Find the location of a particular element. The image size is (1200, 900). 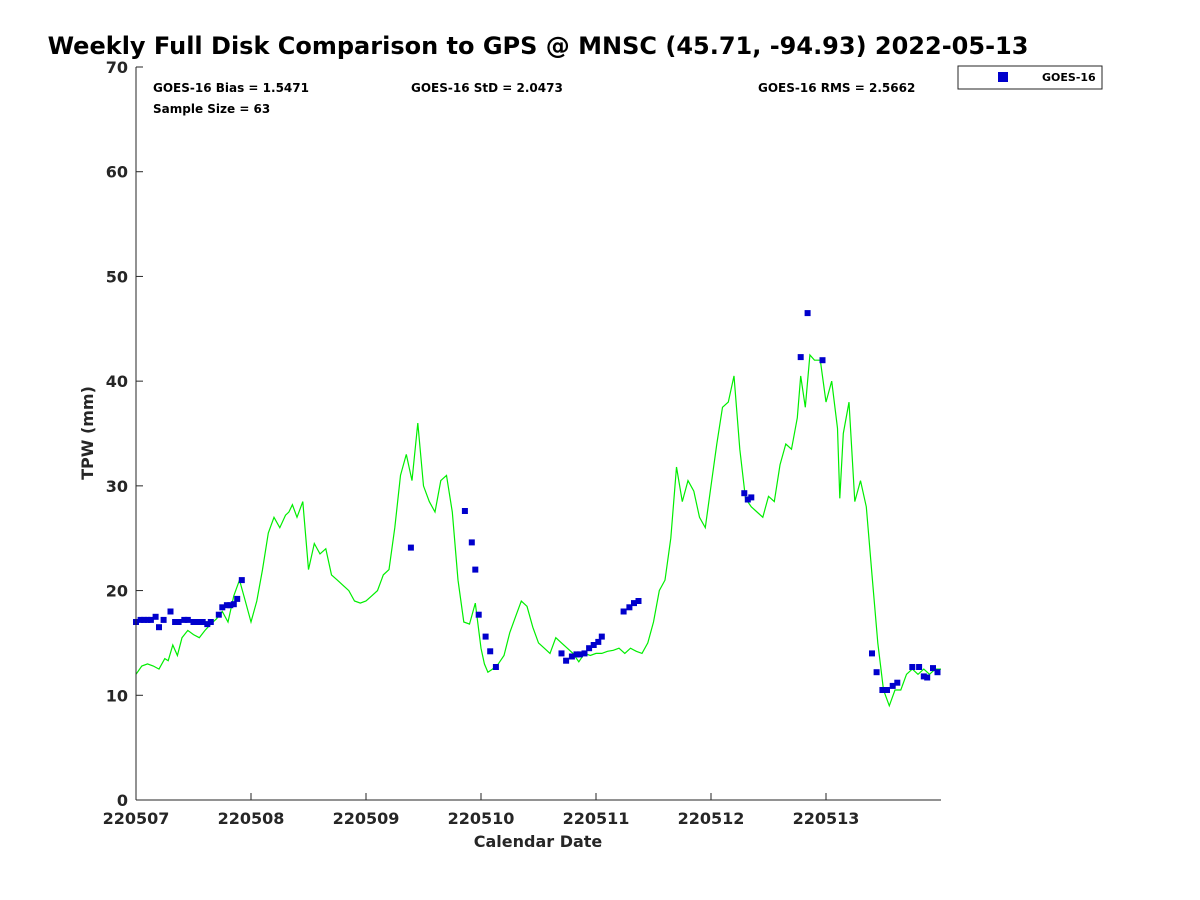

y-axis-label: TPW (mm) is located at coordinates (87, 433).